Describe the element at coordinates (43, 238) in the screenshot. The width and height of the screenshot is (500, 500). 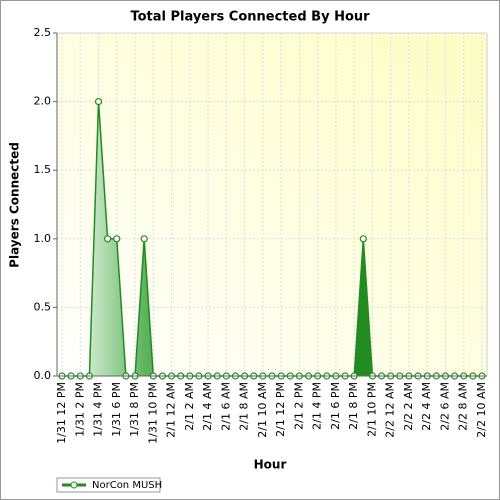
I see `y-tick-label: 1.0` at that location.